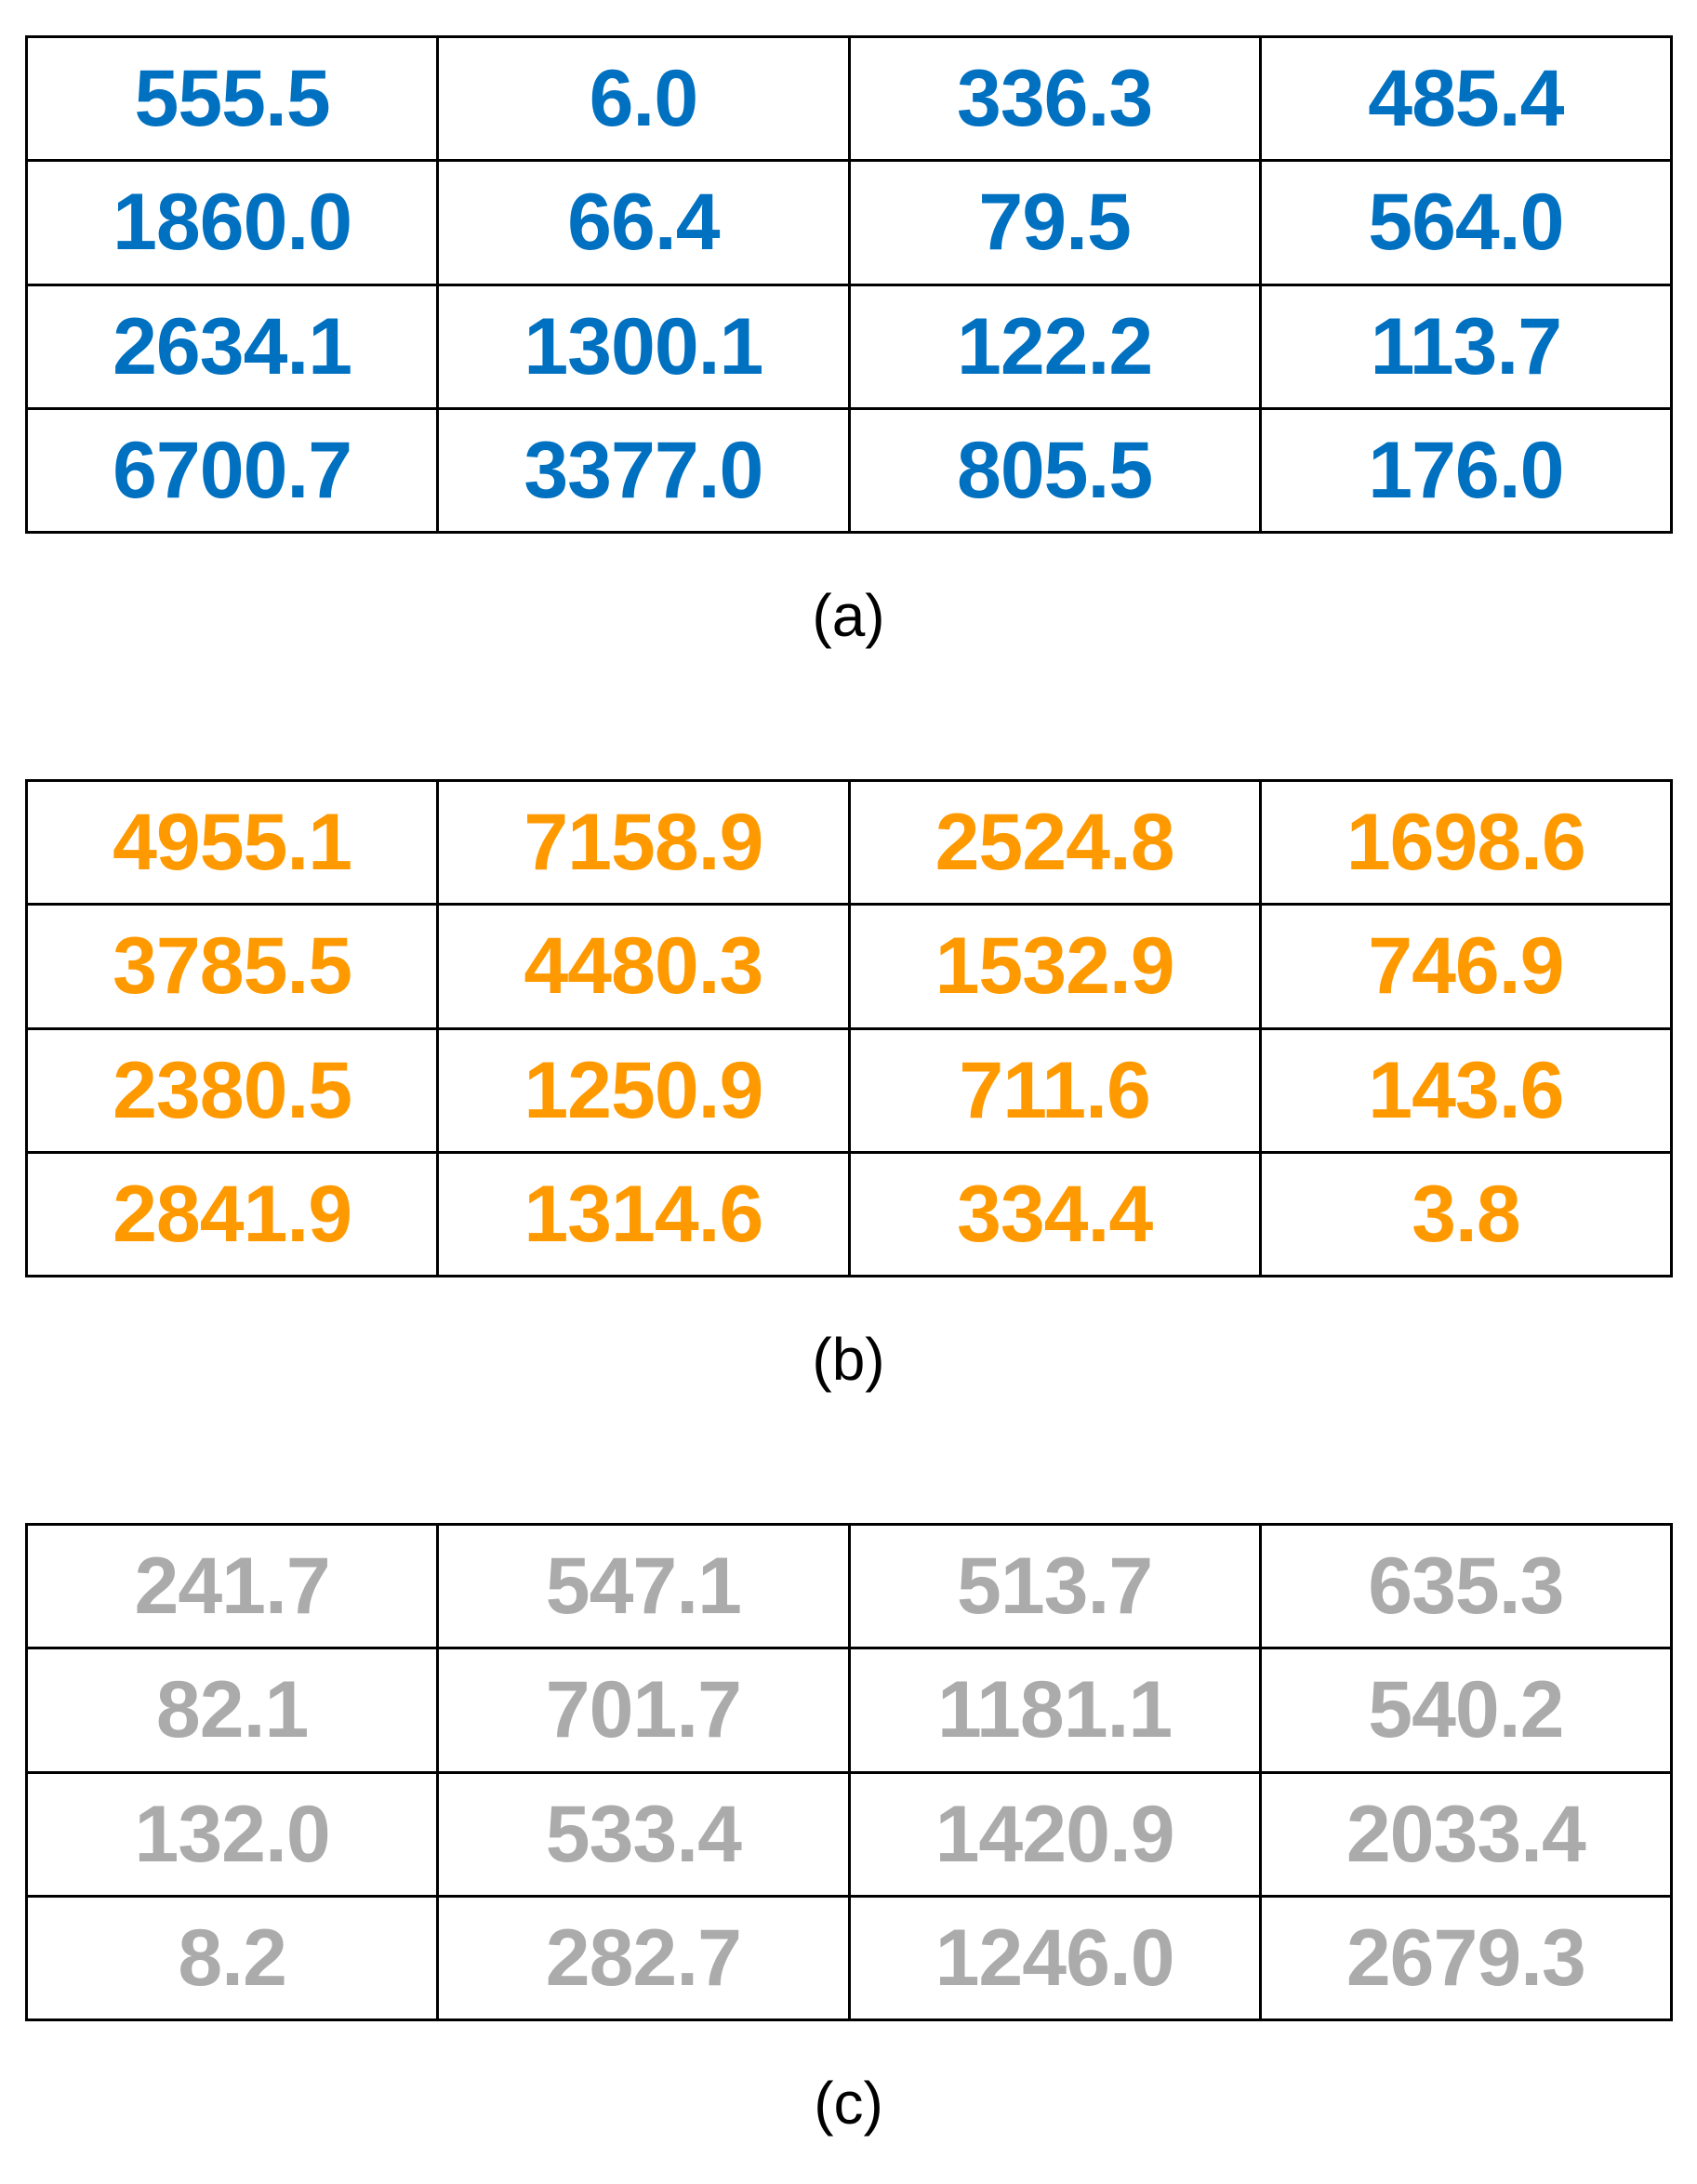  Describe the element at coordinates (1054, 98) in the screenshot. I see `table-cell: 336.3` at that location.